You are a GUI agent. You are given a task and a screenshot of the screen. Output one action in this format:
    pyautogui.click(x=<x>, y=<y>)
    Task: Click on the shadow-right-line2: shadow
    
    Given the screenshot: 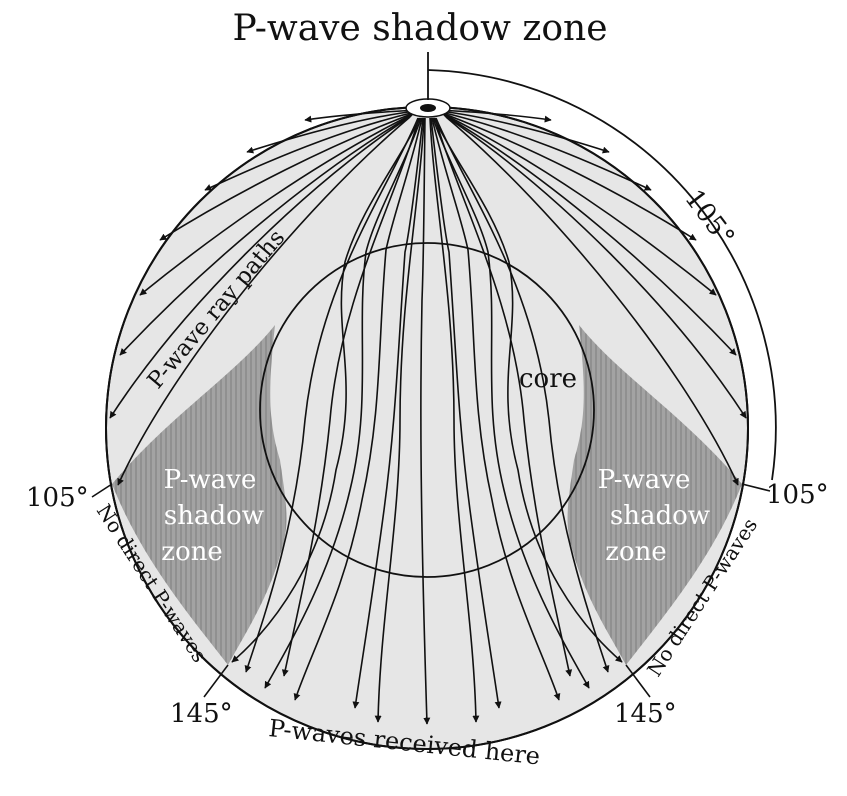 What is the action you would take?
    pyautogui.click(x=660, y=516)
    